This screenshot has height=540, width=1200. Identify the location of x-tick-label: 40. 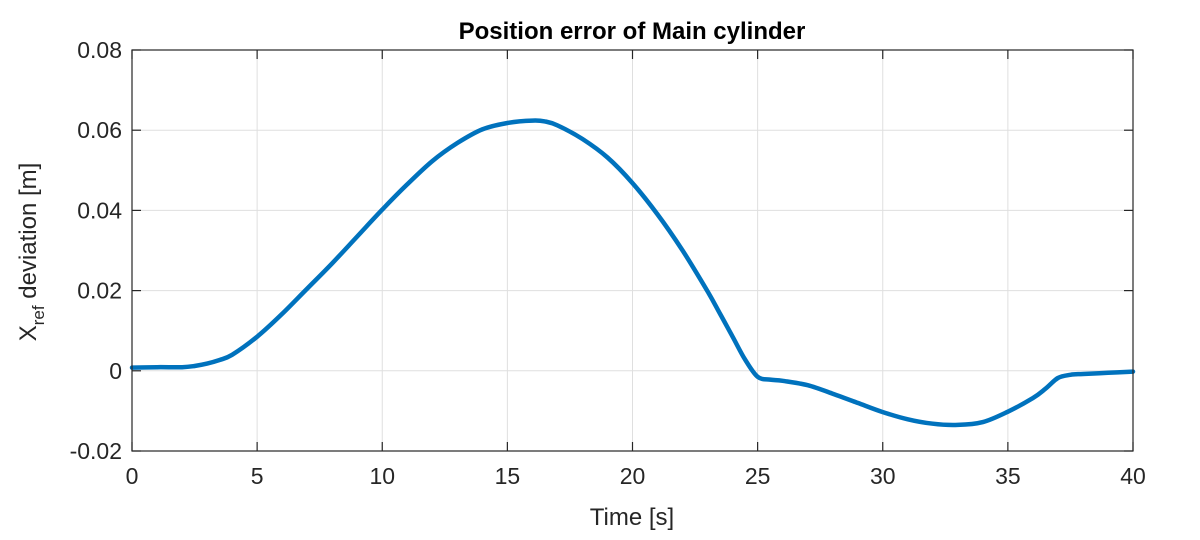
(1133, 476).